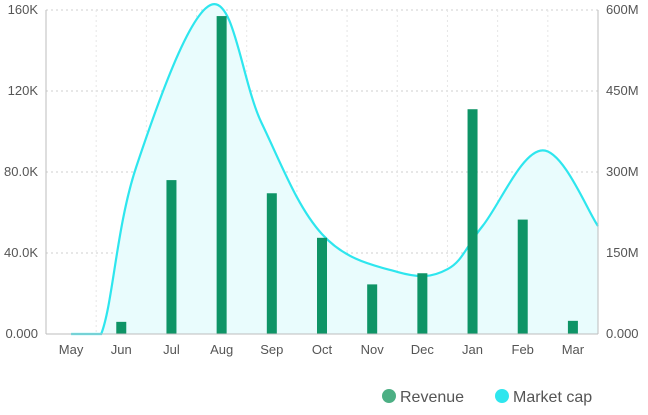  What do you see at coordinates (171, 349) in the screenshot?
I see `x-tick-label: Jul` at bounding box center [171, 349].